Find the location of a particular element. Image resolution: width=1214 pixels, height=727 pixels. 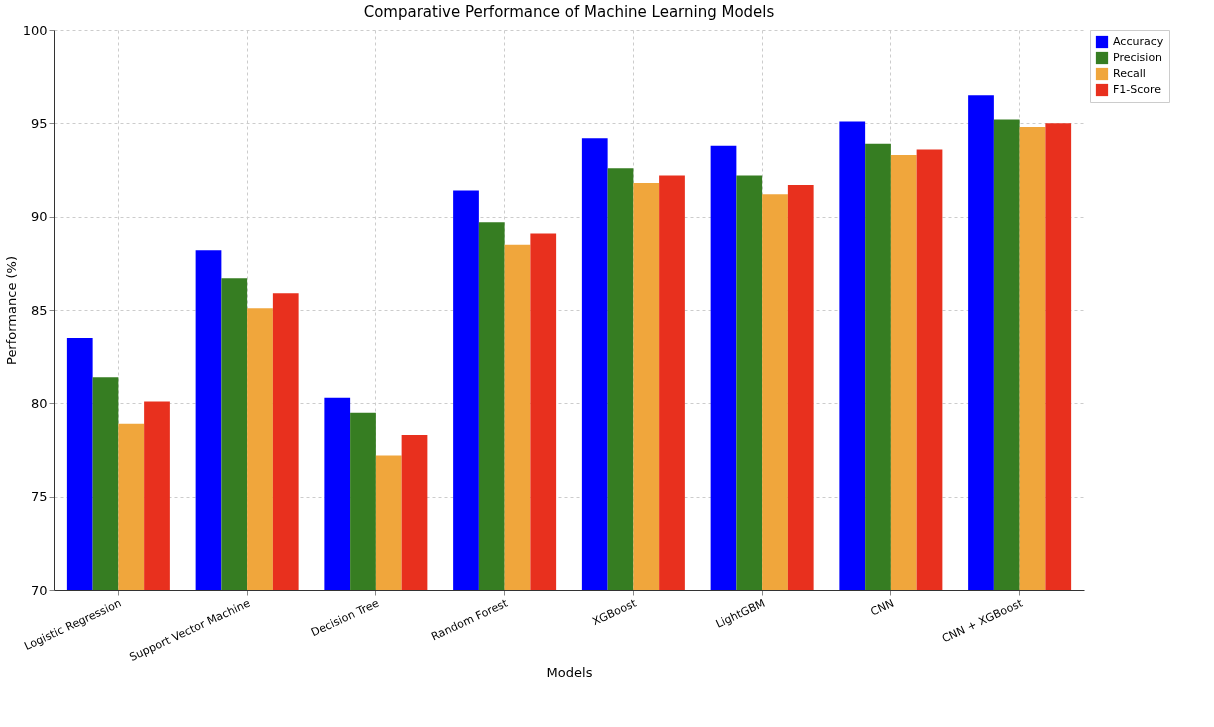

x-axis-title: Models is located at coordinates (569, 673).